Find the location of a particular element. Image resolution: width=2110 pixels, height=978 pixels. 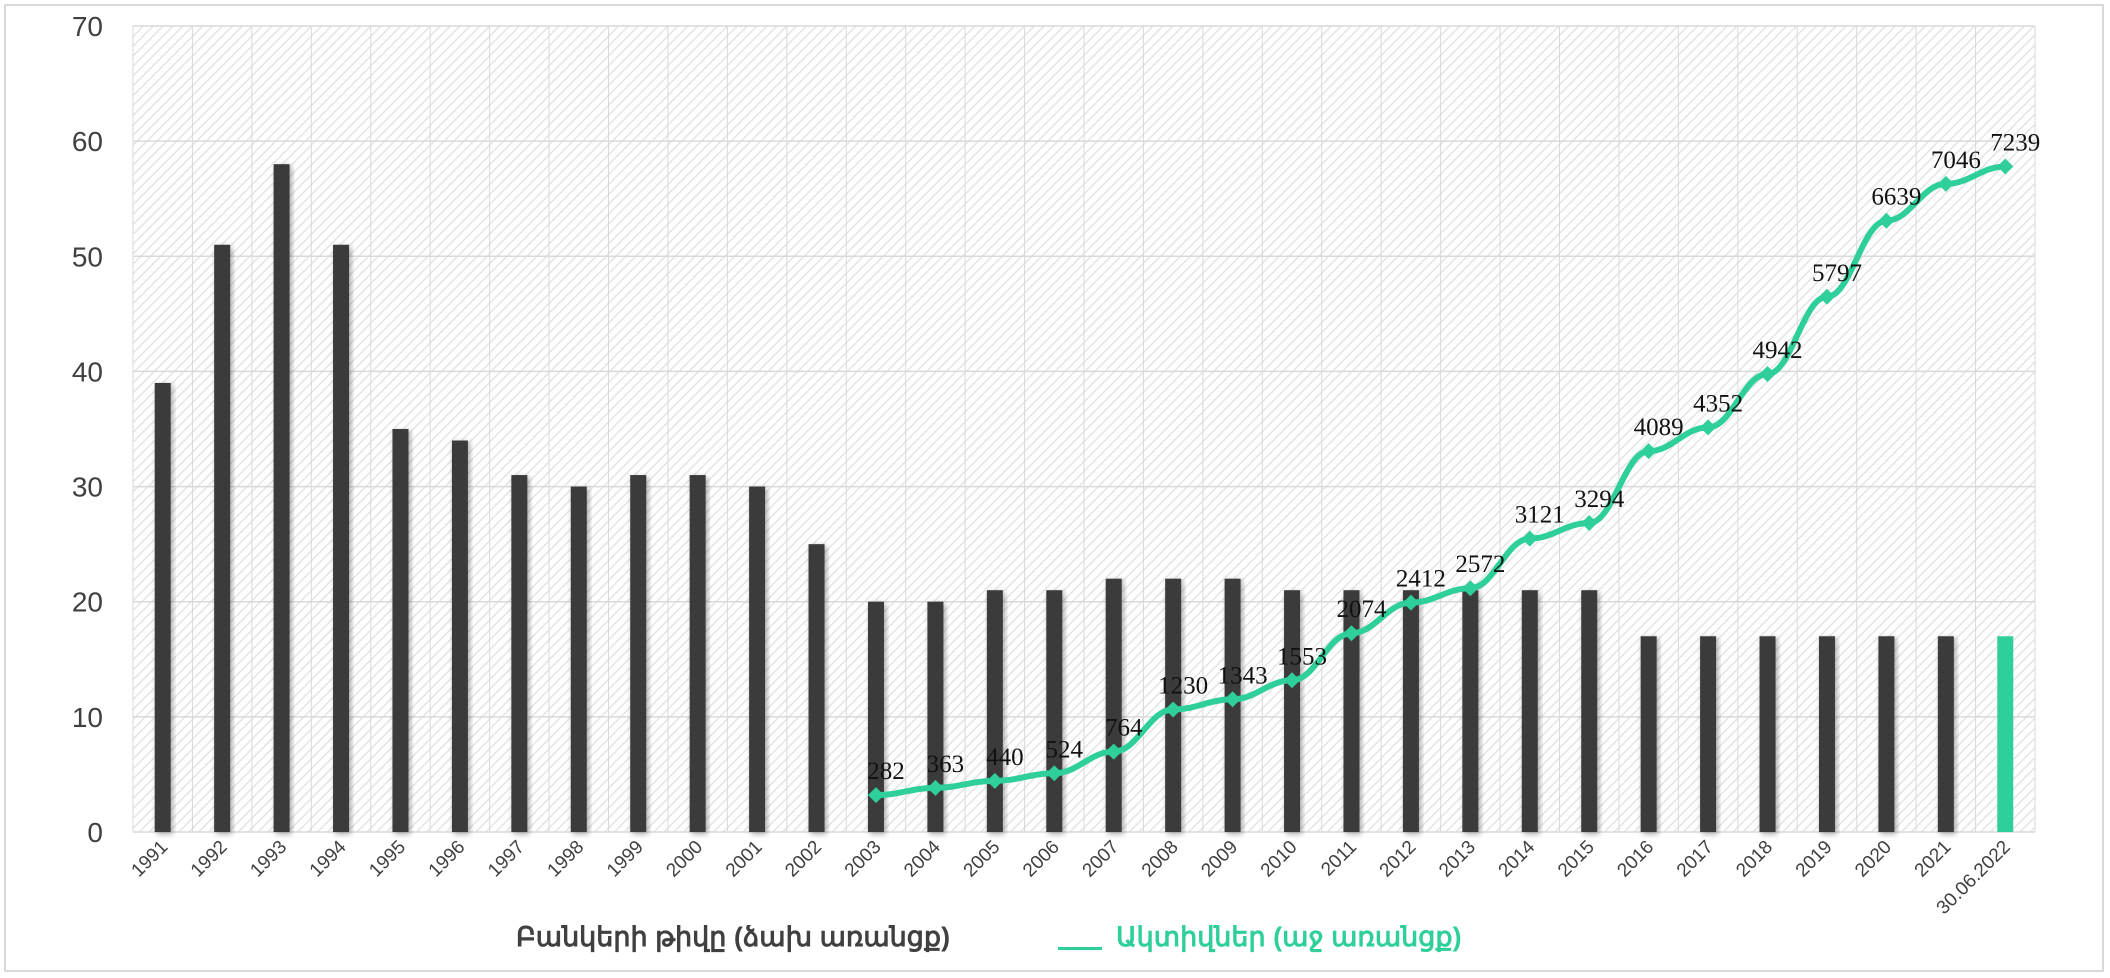

data-label: 2572 is located at coordinates (1480, 564).